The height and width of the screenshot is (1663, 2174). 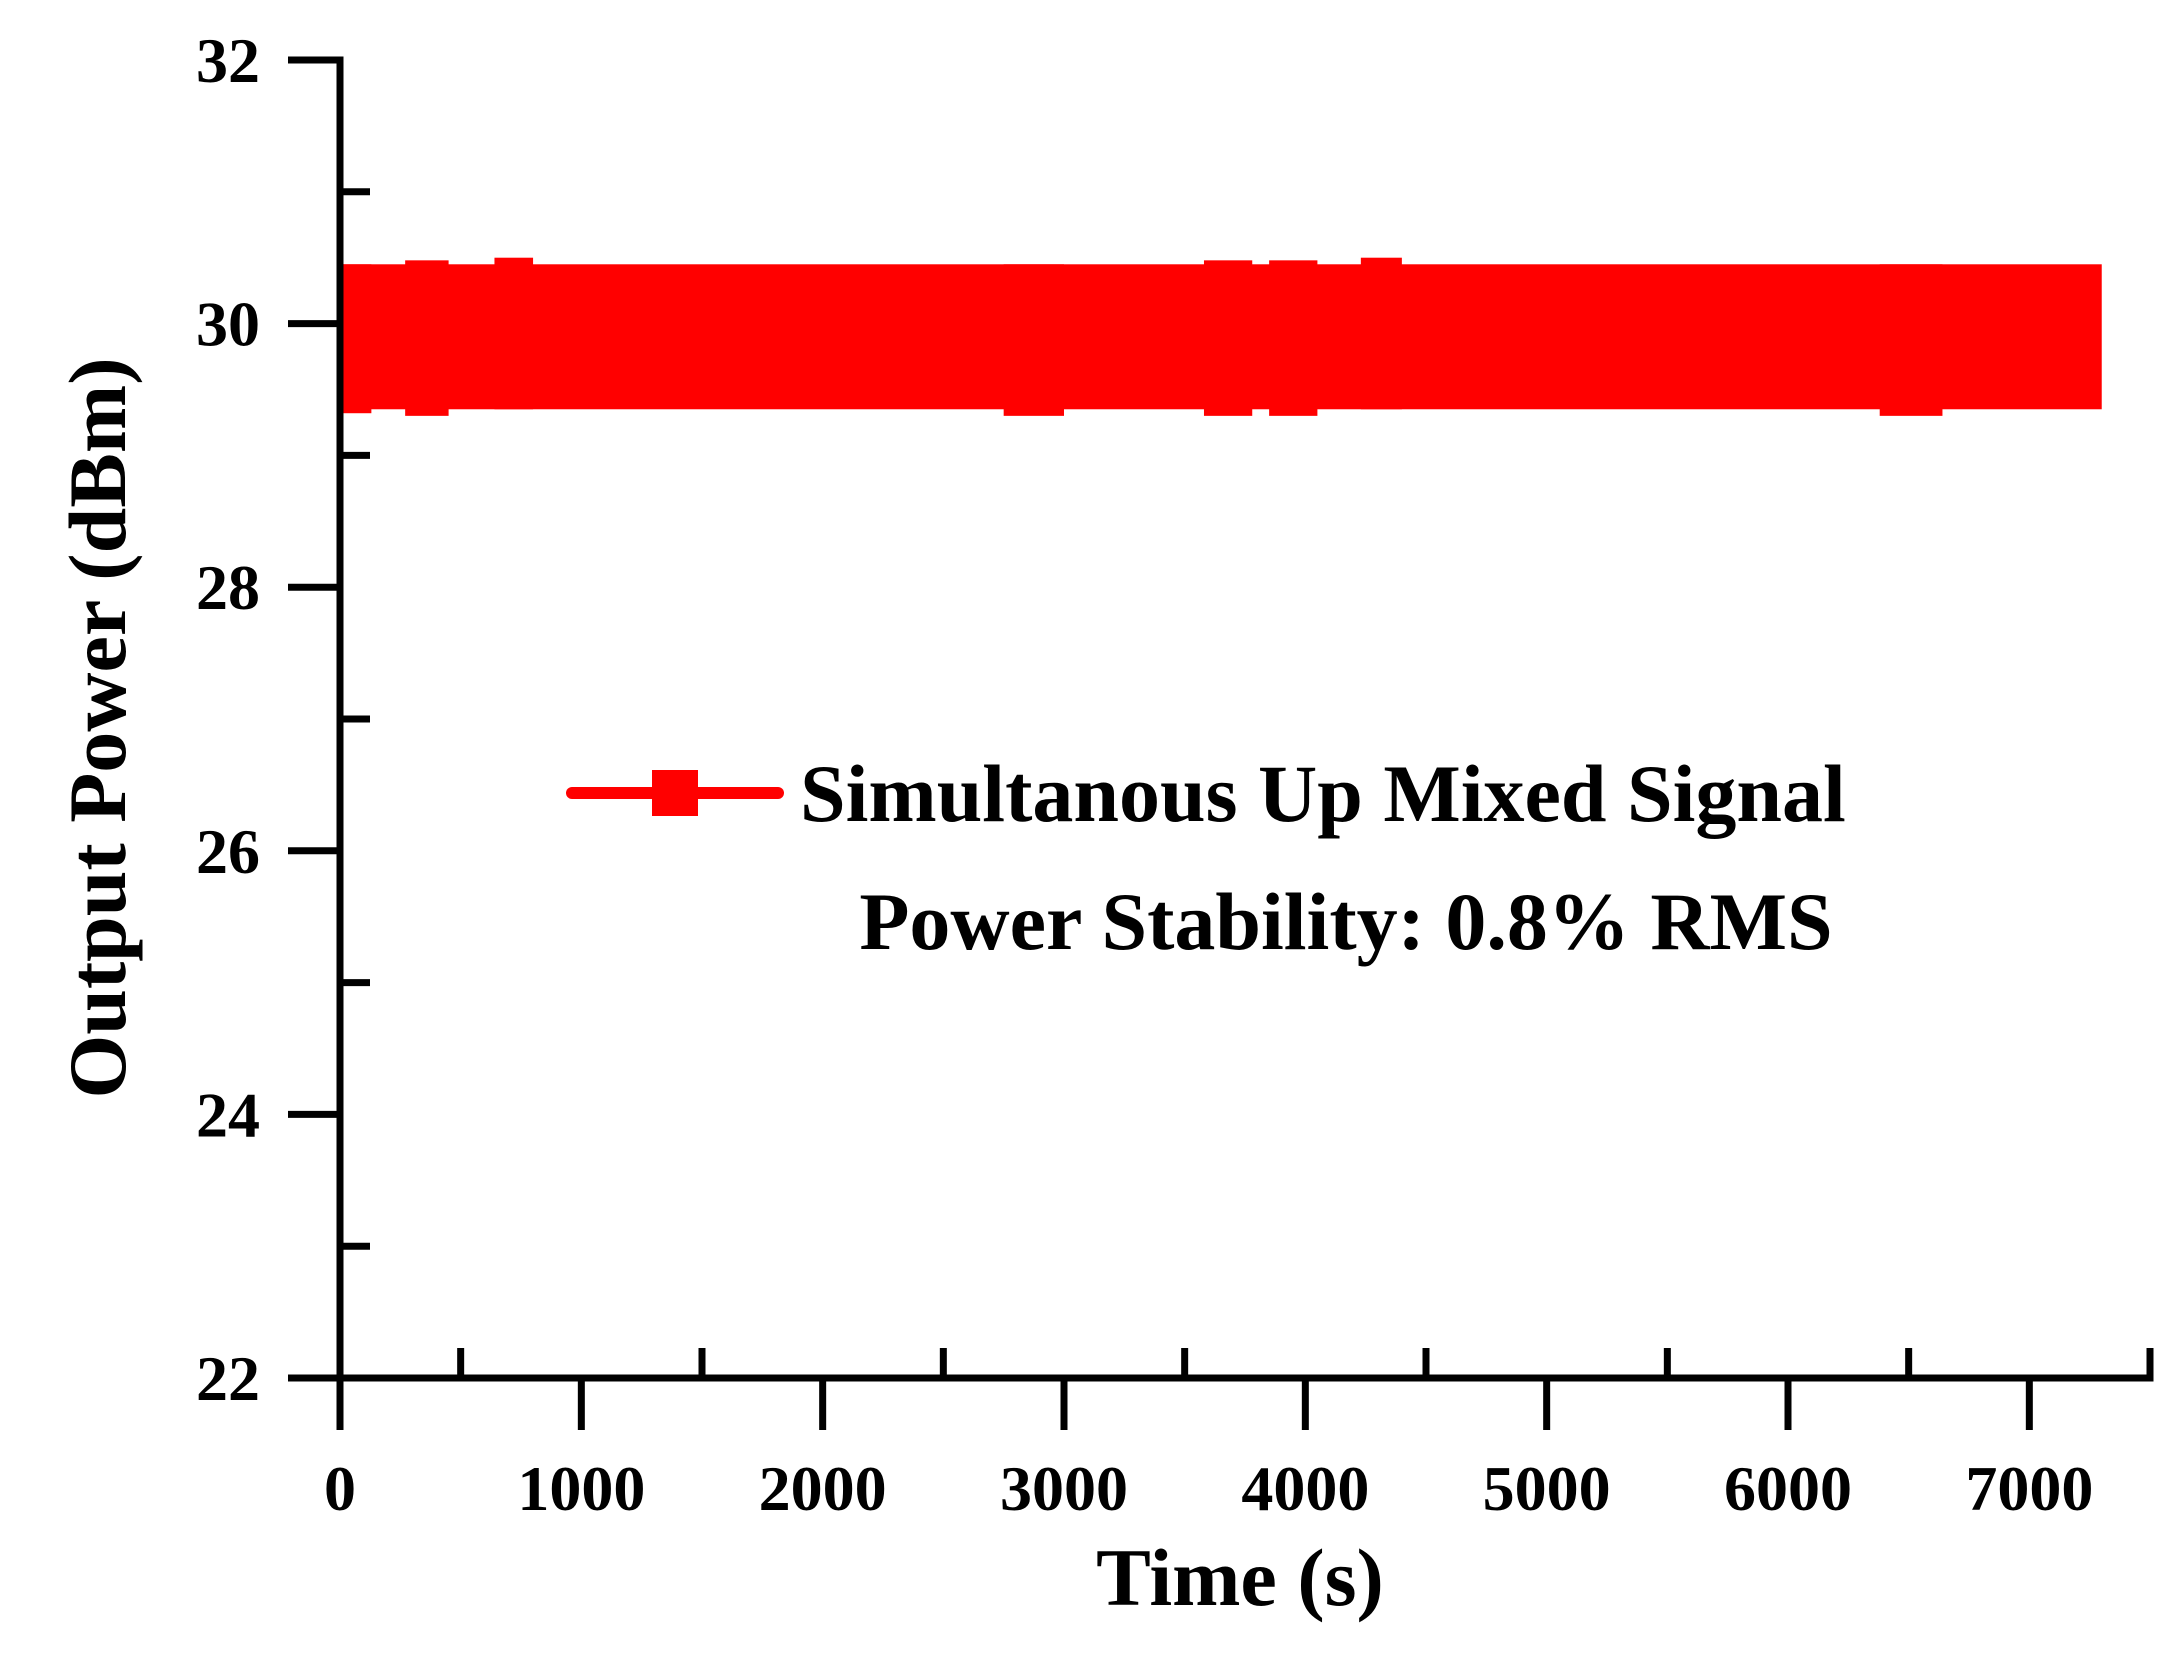 I want to click on x-tick-label: 1000, so click(x=581, y=1488).